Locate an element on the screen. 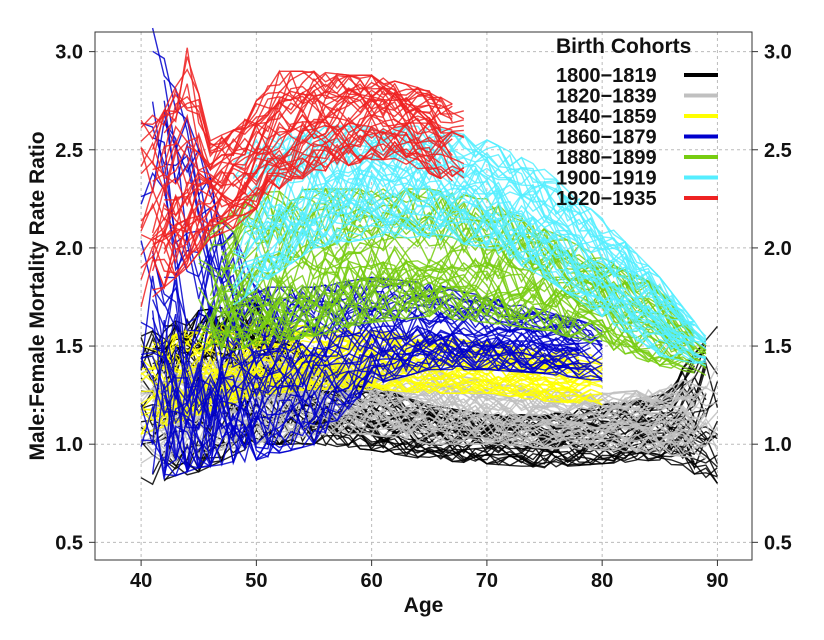  x-tick-label: 80 is located at coordinates (602, 581).